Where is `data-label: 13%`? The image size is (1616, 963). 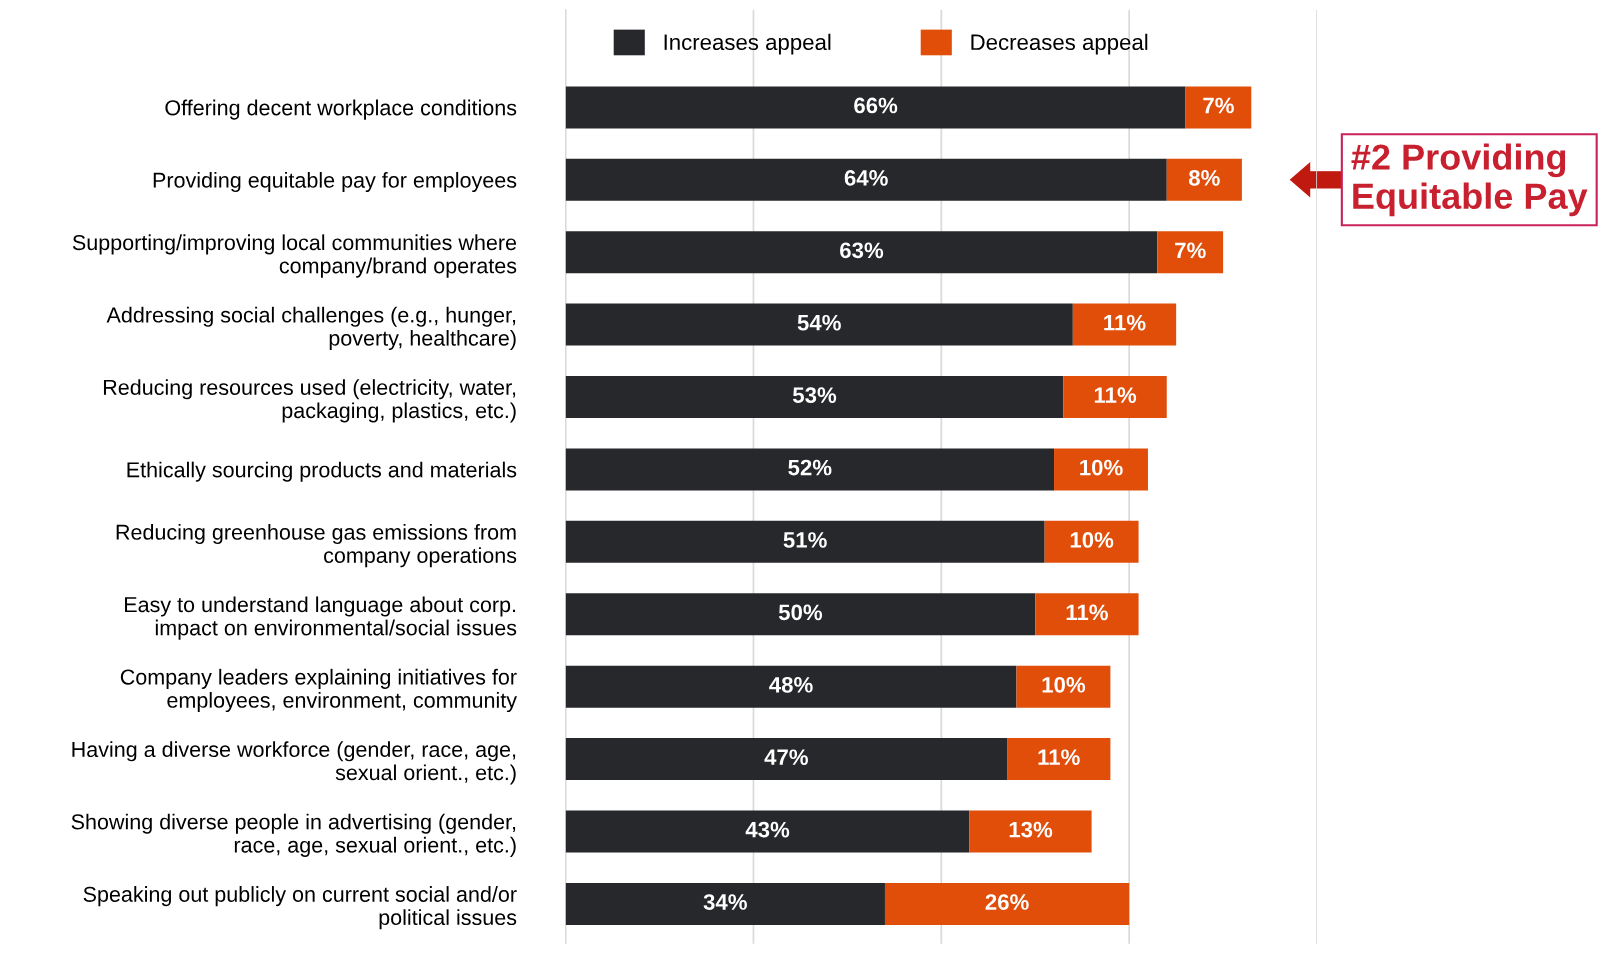 data-label: 13% is located at coordinates (1031, 829).